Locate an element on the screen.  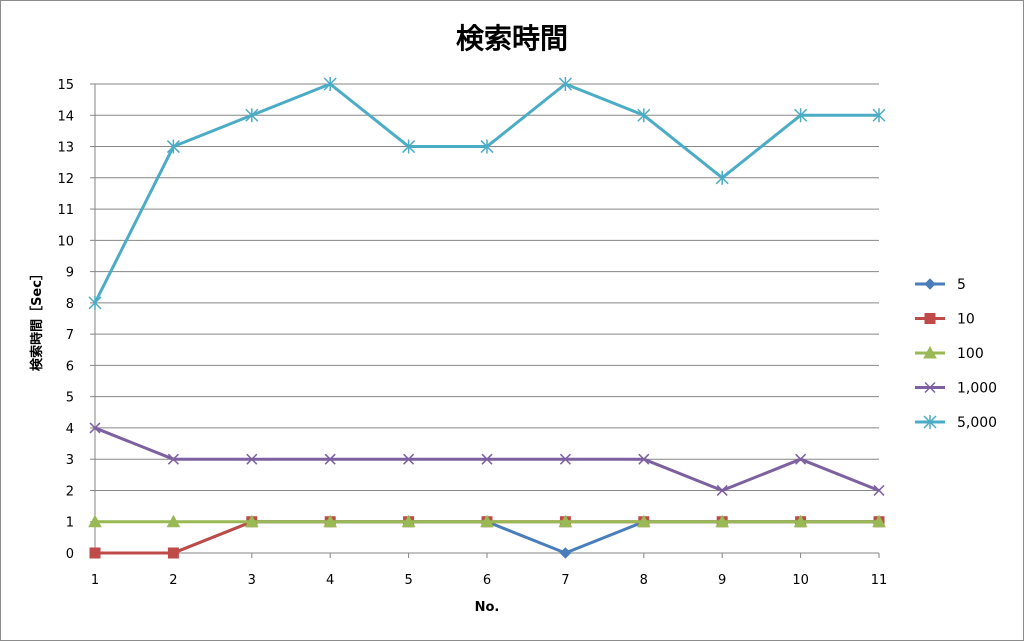
x-tick-label: 4 is located at coordinates (330, 580).